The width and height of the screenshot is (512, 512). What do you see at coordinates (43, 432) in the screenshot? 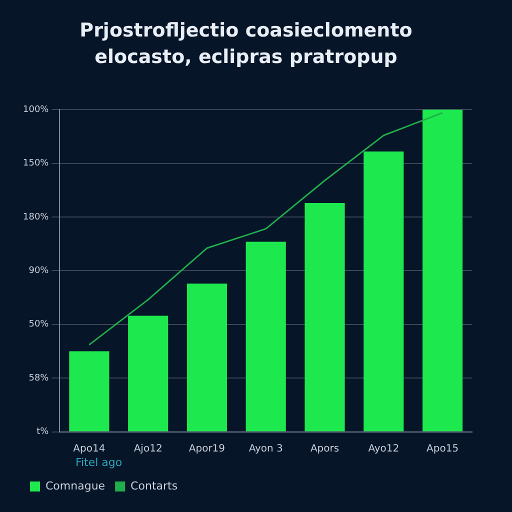
I see `text: t%` at bounding box center [43, 432].